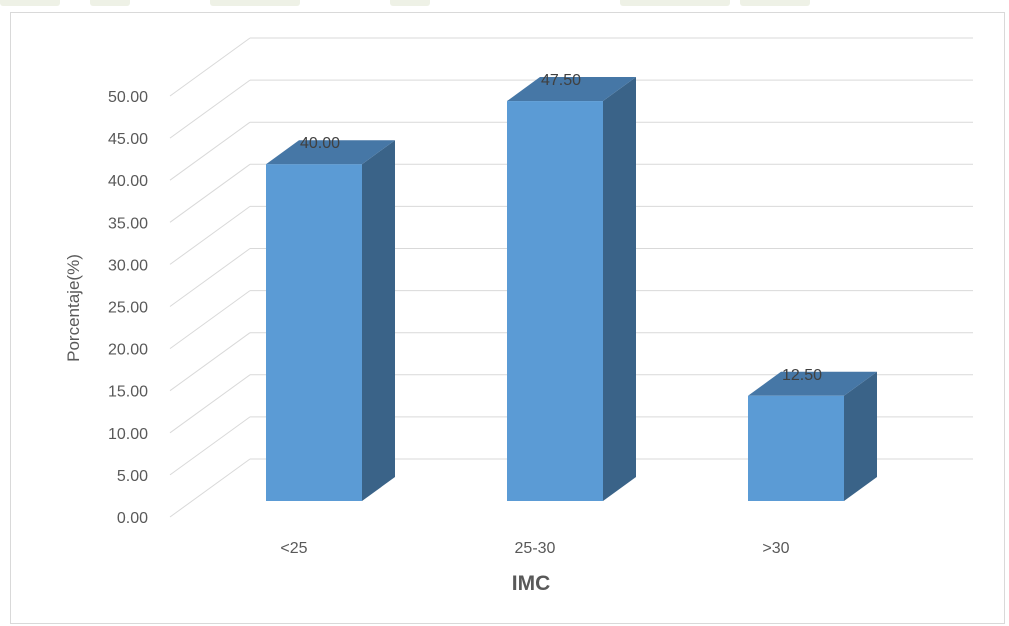 Image resolution: width=1009 pixels, height=626 pixels. Describe the element at coordinates (73, 308) in the screenshot. I see `y-axis-label: Porcentaje(%)` at that location.